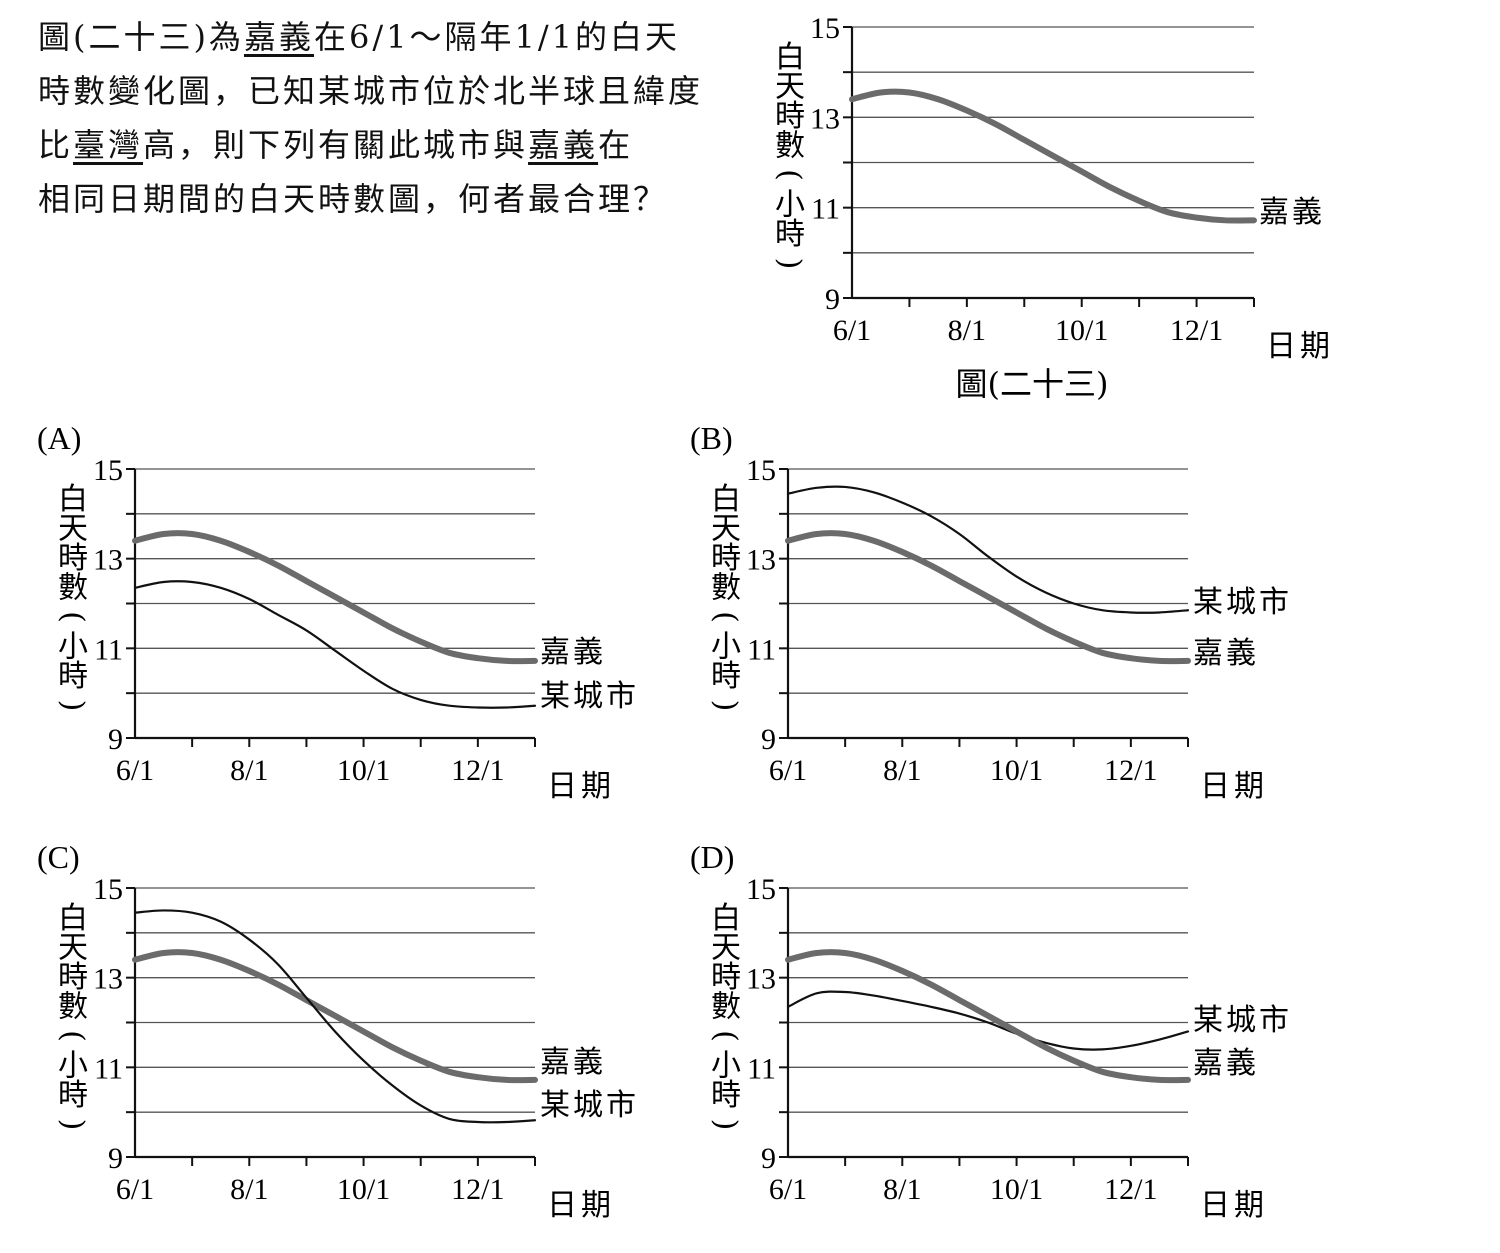  I want to click on series-line-chiayi, so click(335, 1016).